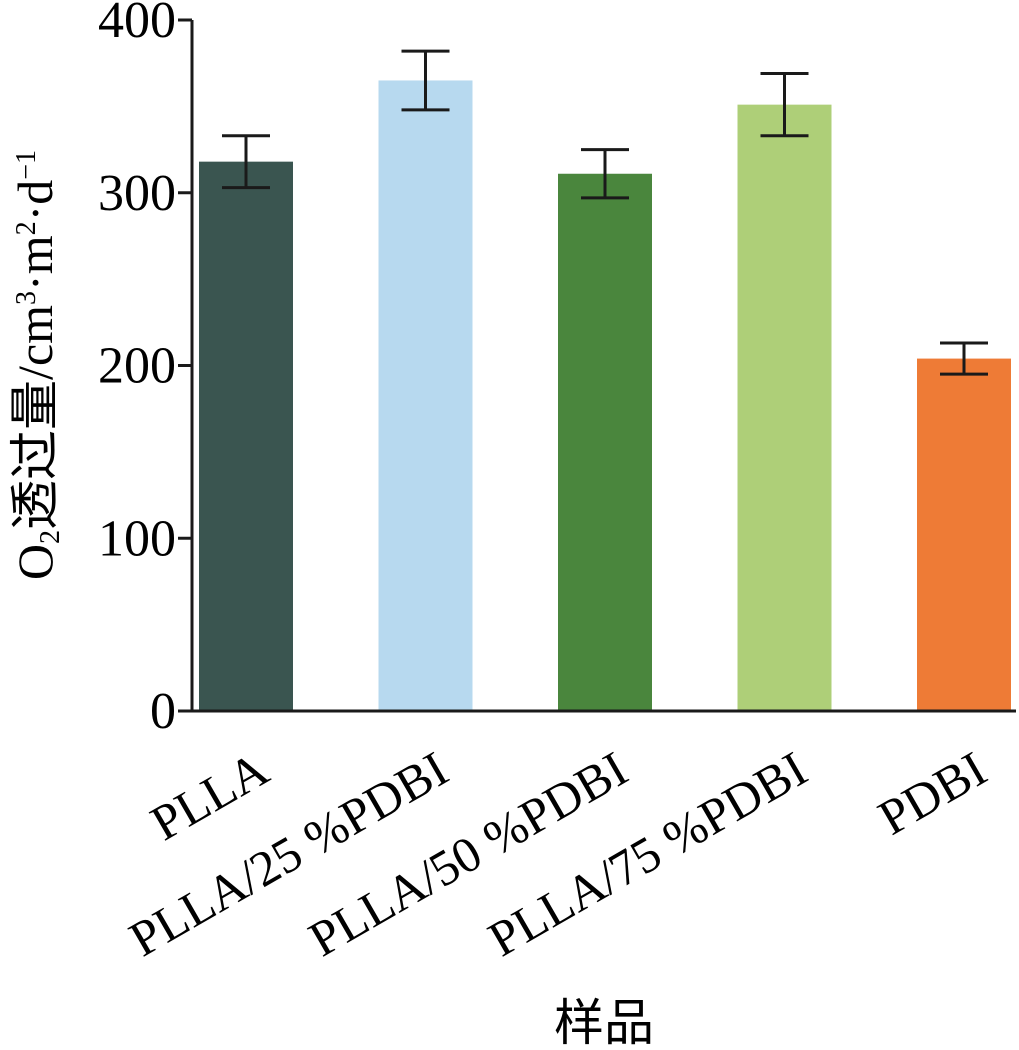  Describe the element at coordinates (137, 366) in the screenshot. I see `y-tick-label: 200` at that location.